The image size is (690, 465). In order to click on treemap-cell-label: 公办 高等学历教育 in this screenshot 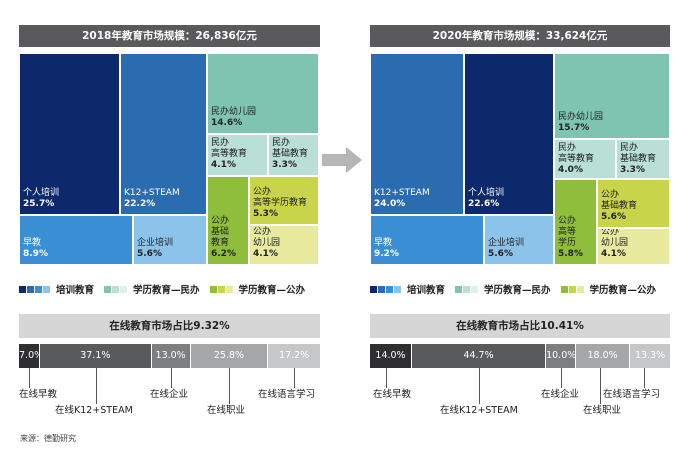, I will do `click(280, 197)`.